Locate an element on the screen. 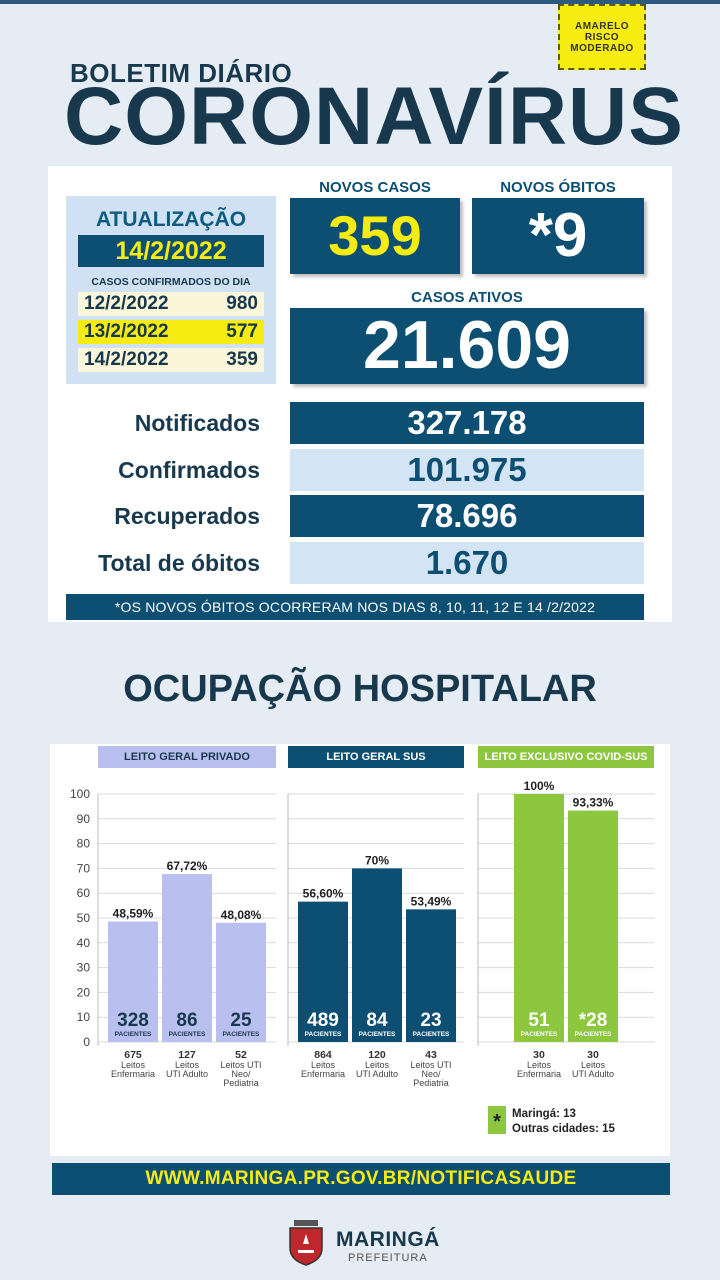 The image size is (720, 1280). footer-url: WWW.MARINGA.PR.GOV.BR/NOTIFICASAUDE is located at coordinates (361, 1179).